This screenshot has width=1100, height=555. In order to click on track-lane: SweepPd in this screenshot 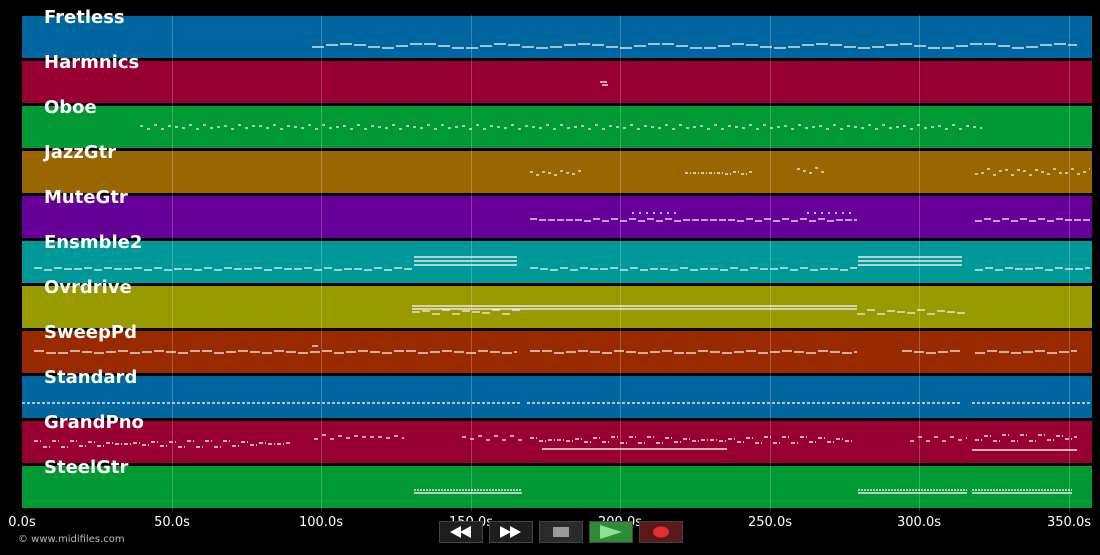, I will do `click(557, 348)`.